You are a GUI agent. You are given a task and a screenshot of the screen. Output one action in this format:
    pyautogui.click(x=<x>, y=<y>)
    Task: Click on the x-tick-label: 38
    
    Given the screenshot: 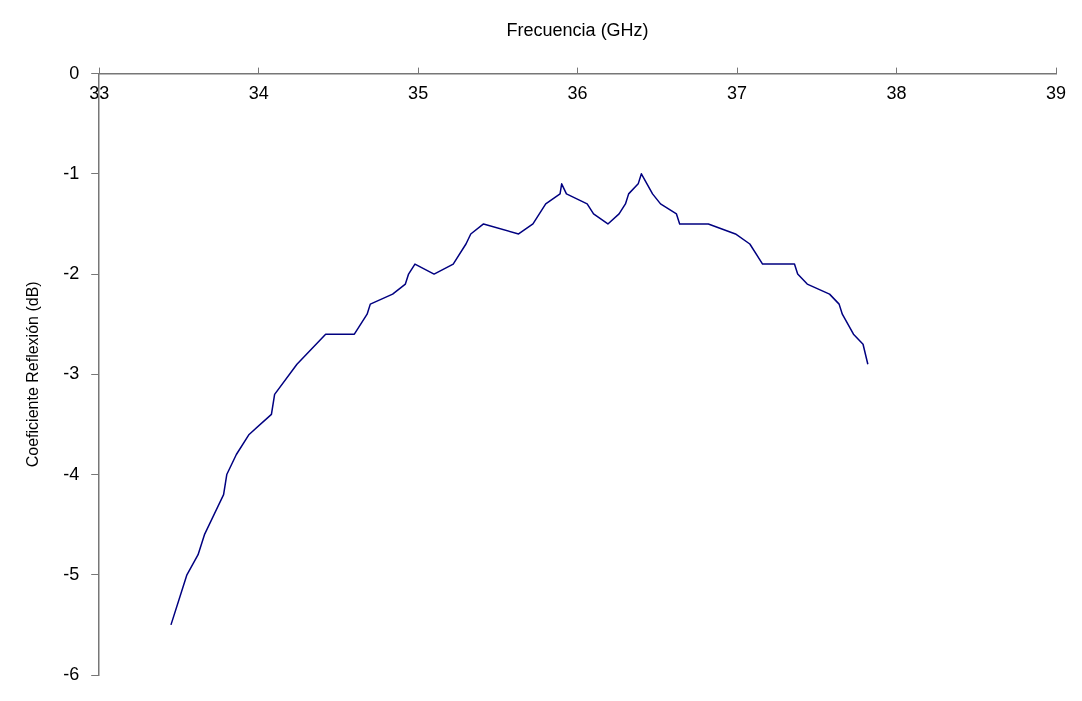 What is the action you would take?
    pyautogui.click(x=896, y=93)
    